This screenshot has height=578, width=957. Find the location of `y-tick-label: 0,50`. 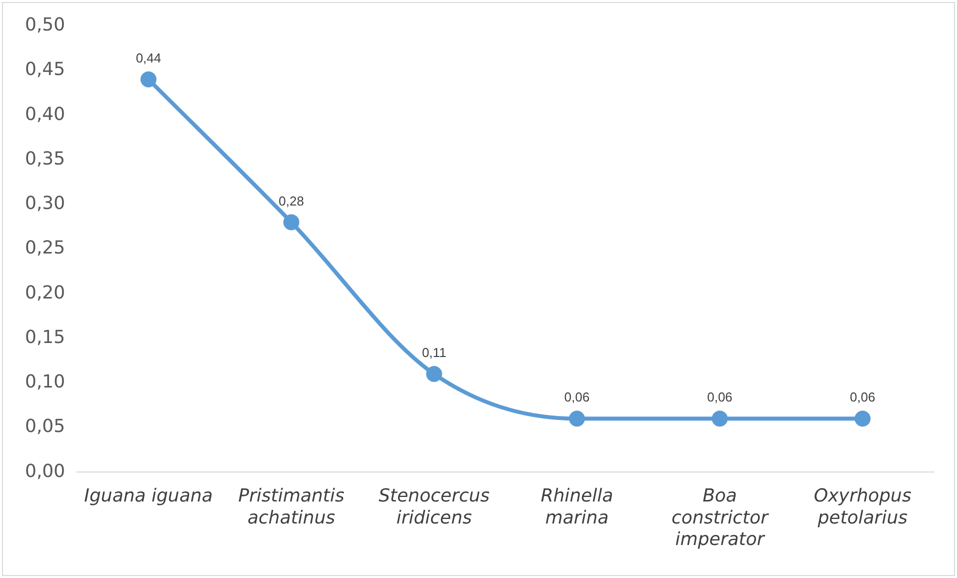

y-tick-label: 0,50 is located at coordinates (45, 25).